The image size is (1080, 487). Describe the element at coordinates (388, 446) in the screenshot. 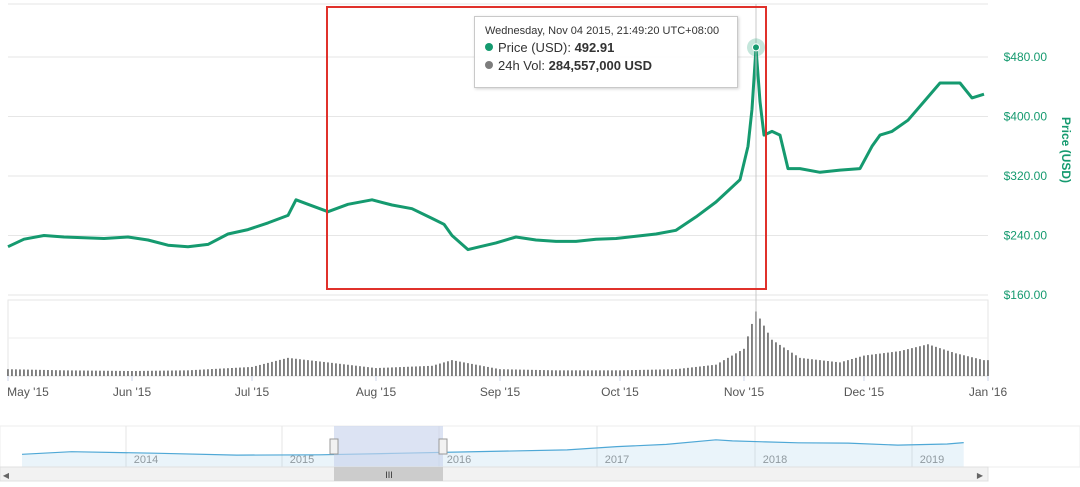

I see `navigator-selection` at that location.